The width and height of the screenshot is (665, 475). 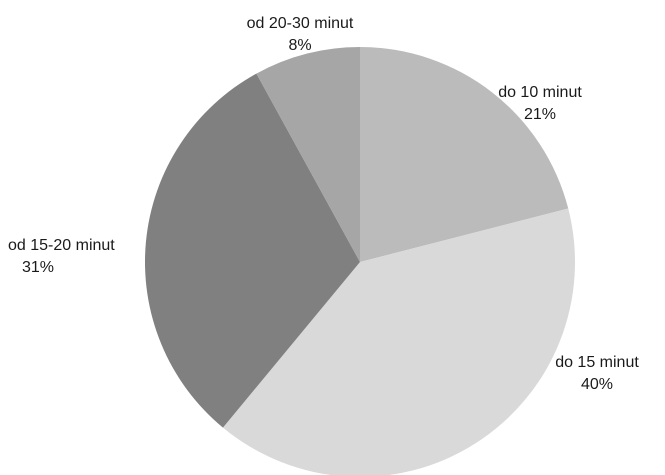 I want to click on slice-label-1: do 10 minut, so click(x=540, y=92).